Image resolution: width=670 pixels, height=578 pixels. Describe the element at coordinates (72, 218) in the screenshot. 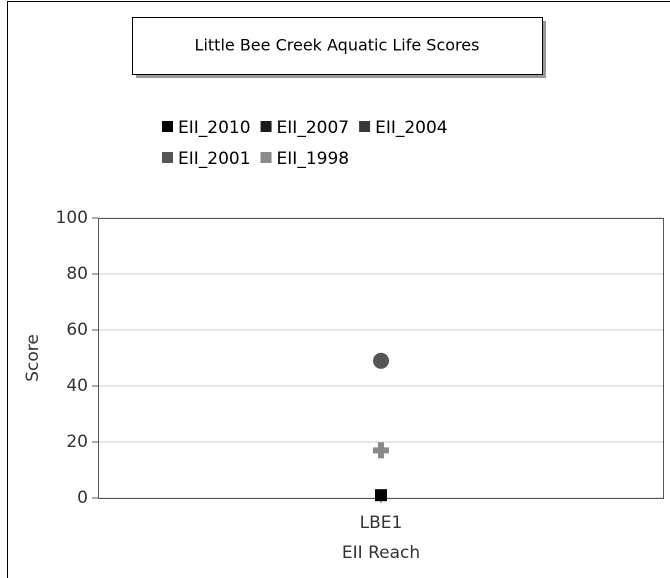

I see `y-tick-label: 100` at that location.